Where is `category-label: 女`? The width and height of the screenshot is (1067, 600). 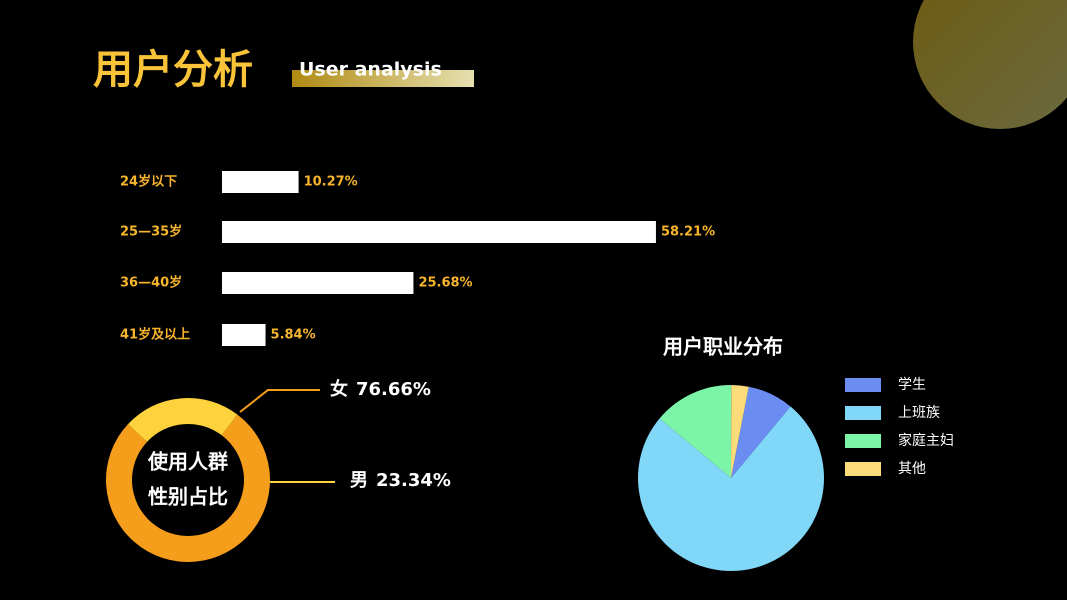 category-label: 女 is located at coordinates (339, 389).